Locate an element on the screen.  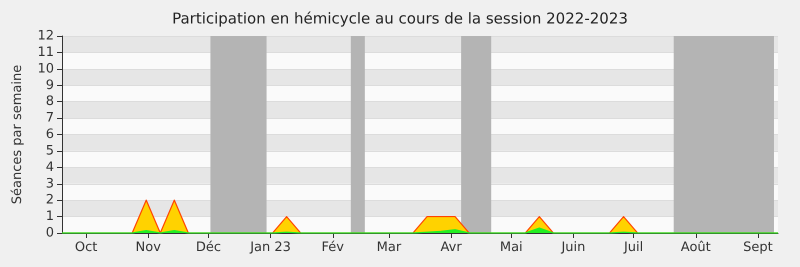
y-tick-label: 4 is located at coordinates (50, 167).